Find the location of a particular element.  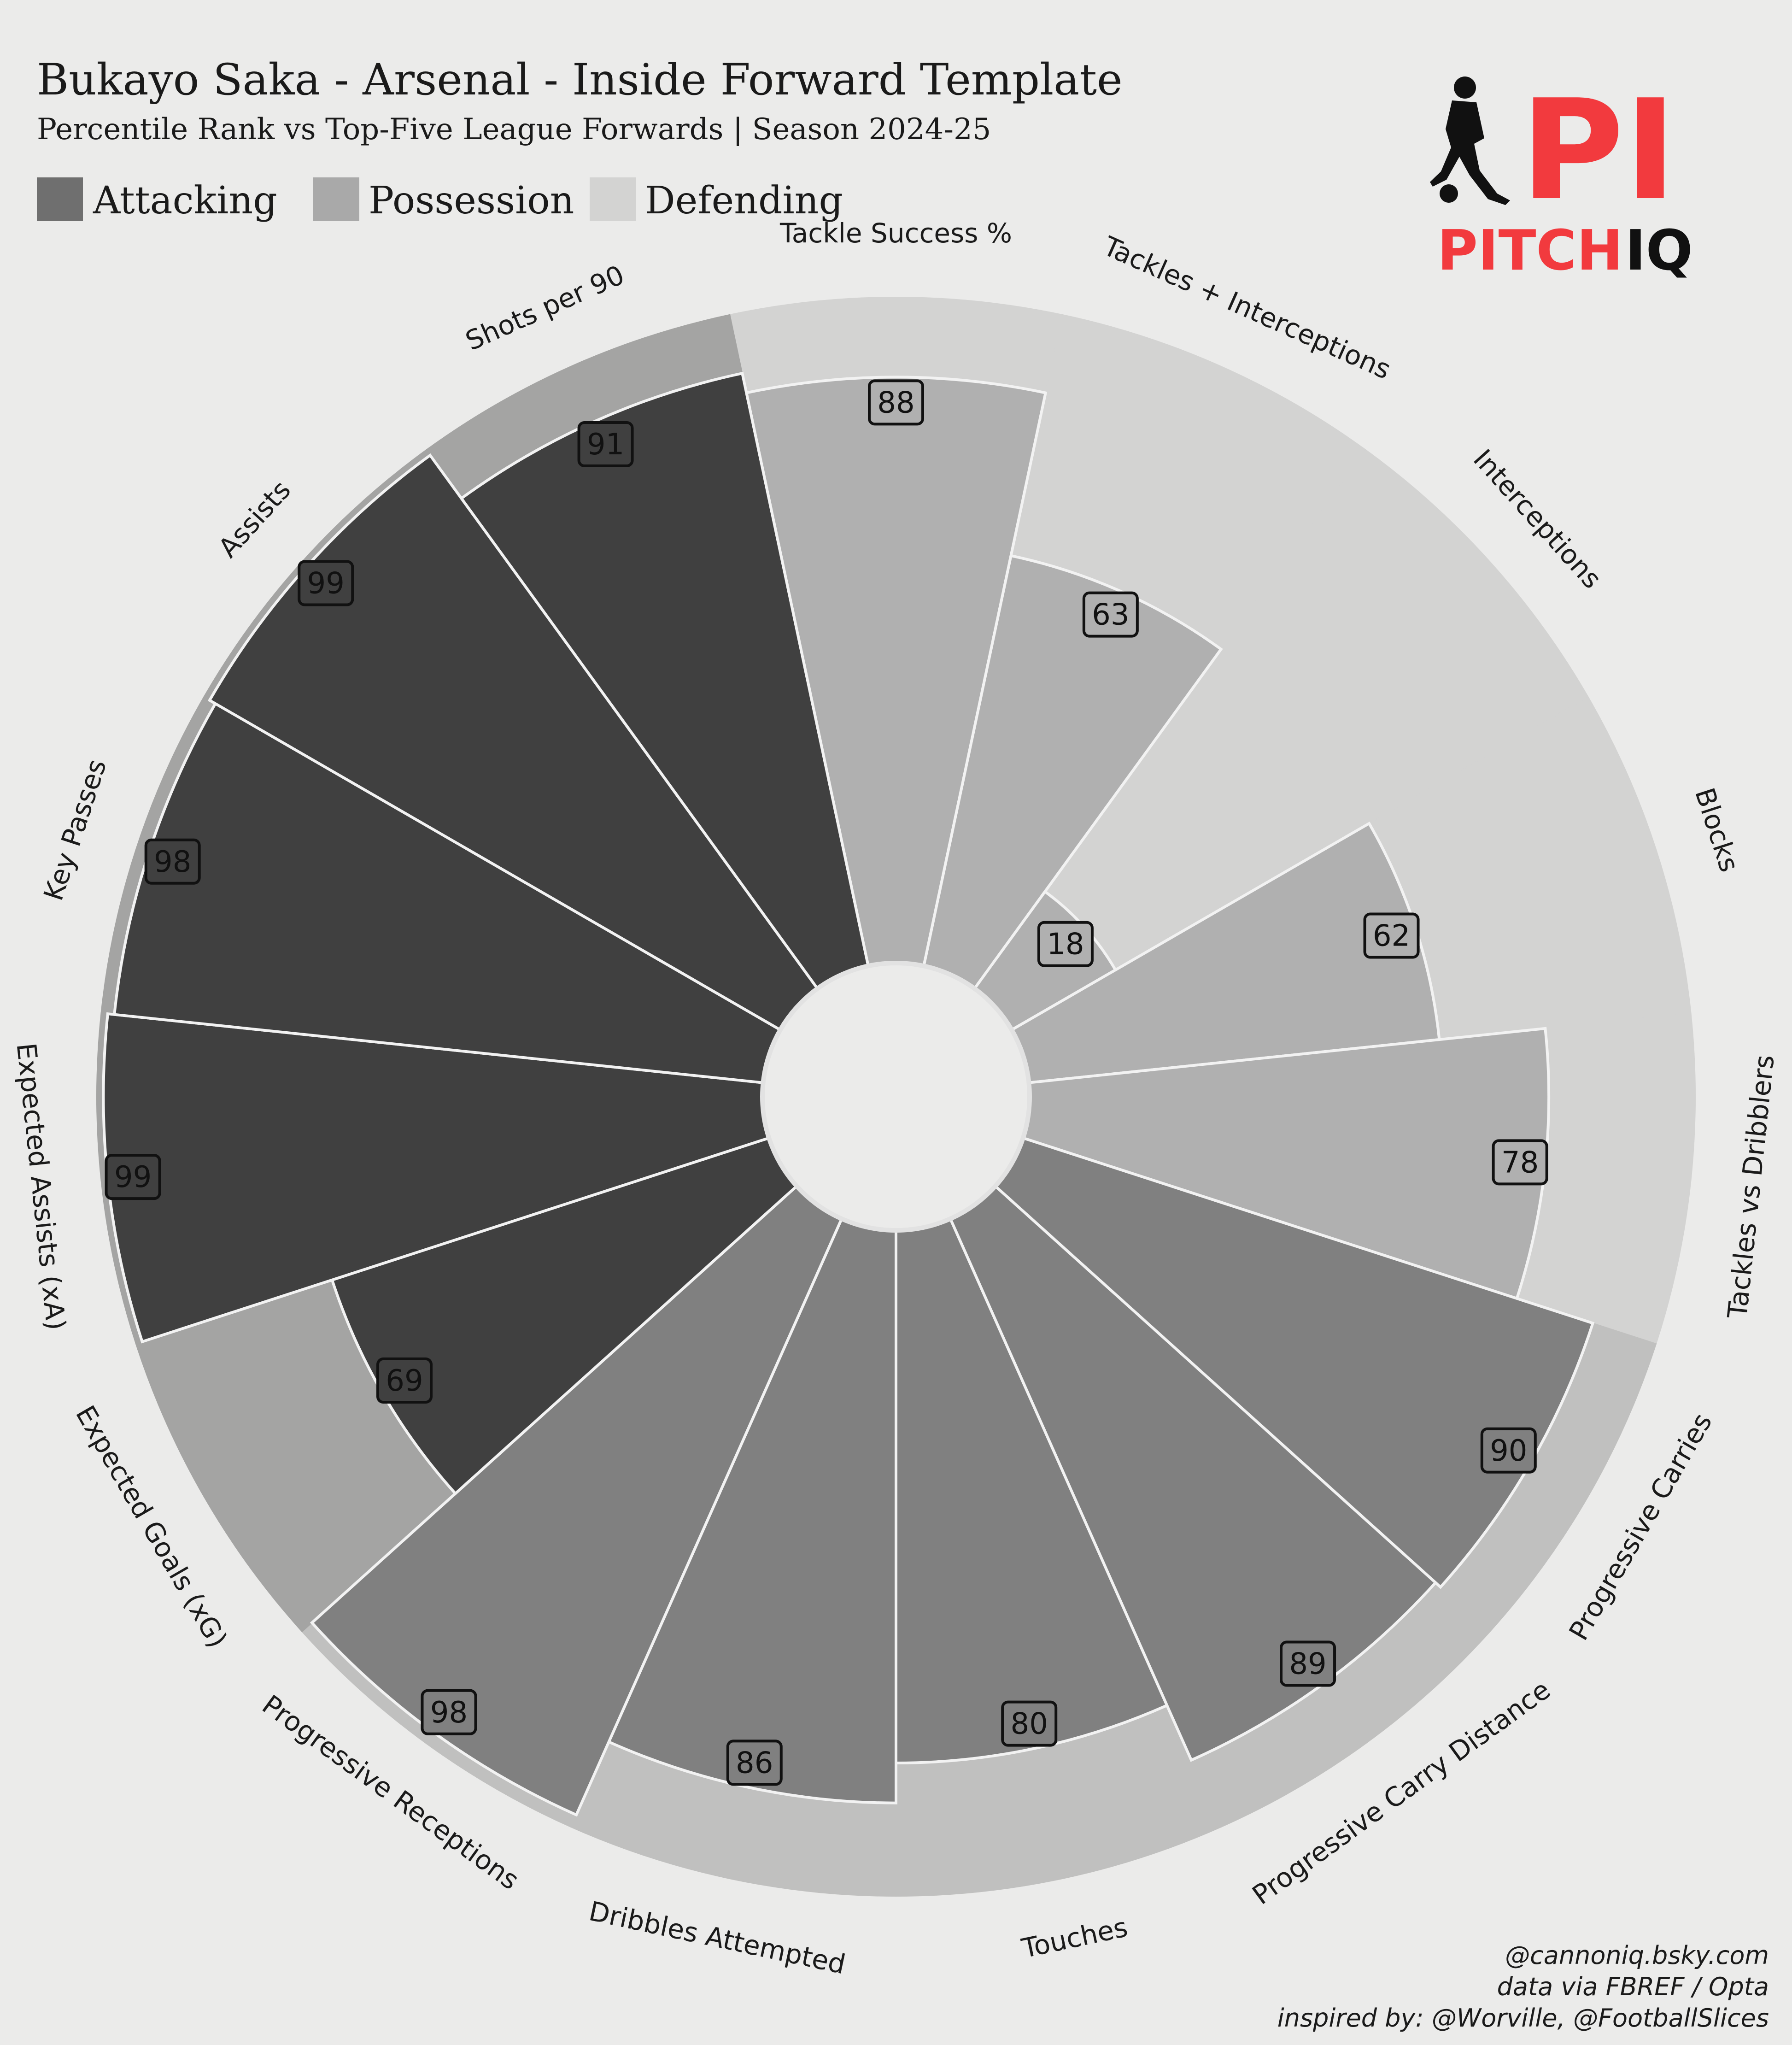

category-label-assists: Assists is located at coordinates (254, 519).